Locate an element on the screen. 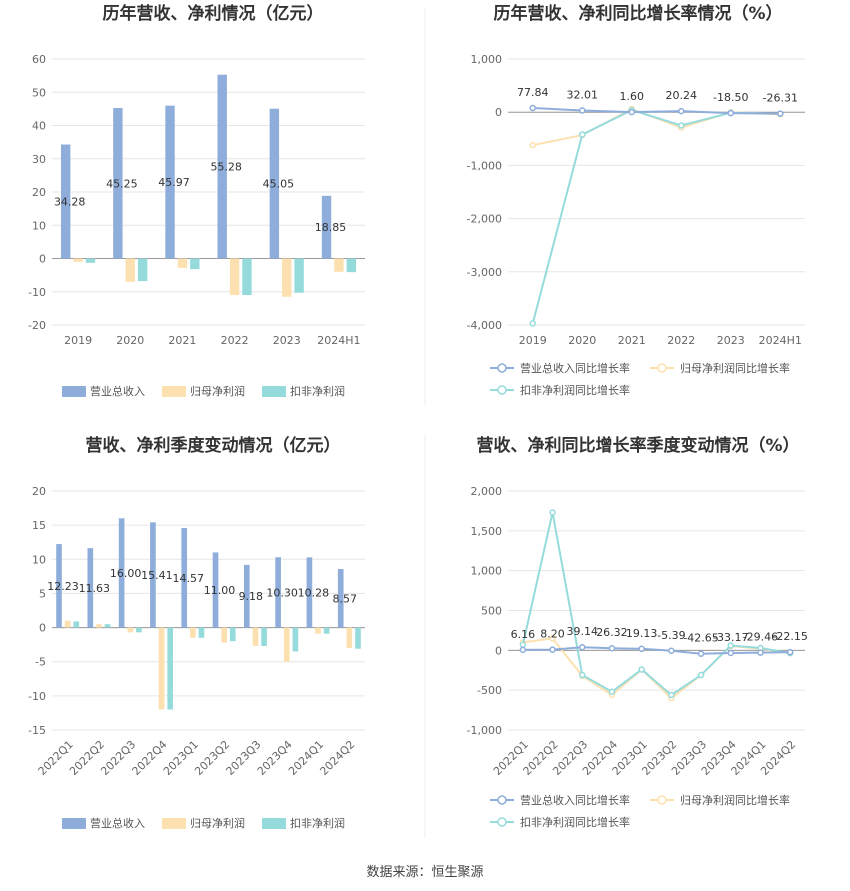  x-tick-label: 2020 is located at coordinates (582, 340).